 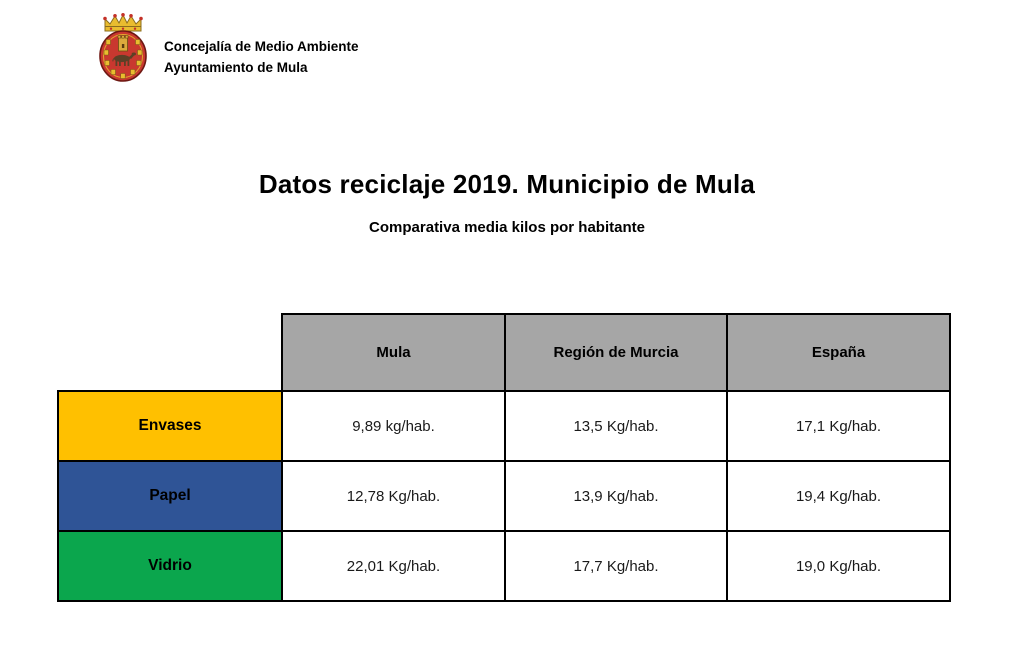 What do you see at coordinates (393, 566) in the screenshot?
I see `cell-vidrio-mula: 22,01 Kg/hab.` at bounding box center [393, 566].